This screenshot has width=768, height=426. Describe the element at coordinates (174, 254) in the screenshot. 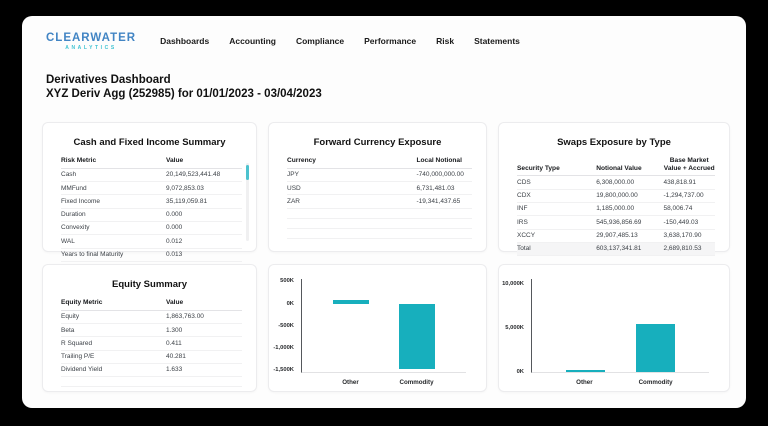

I see `cell: 0.013` at that location.